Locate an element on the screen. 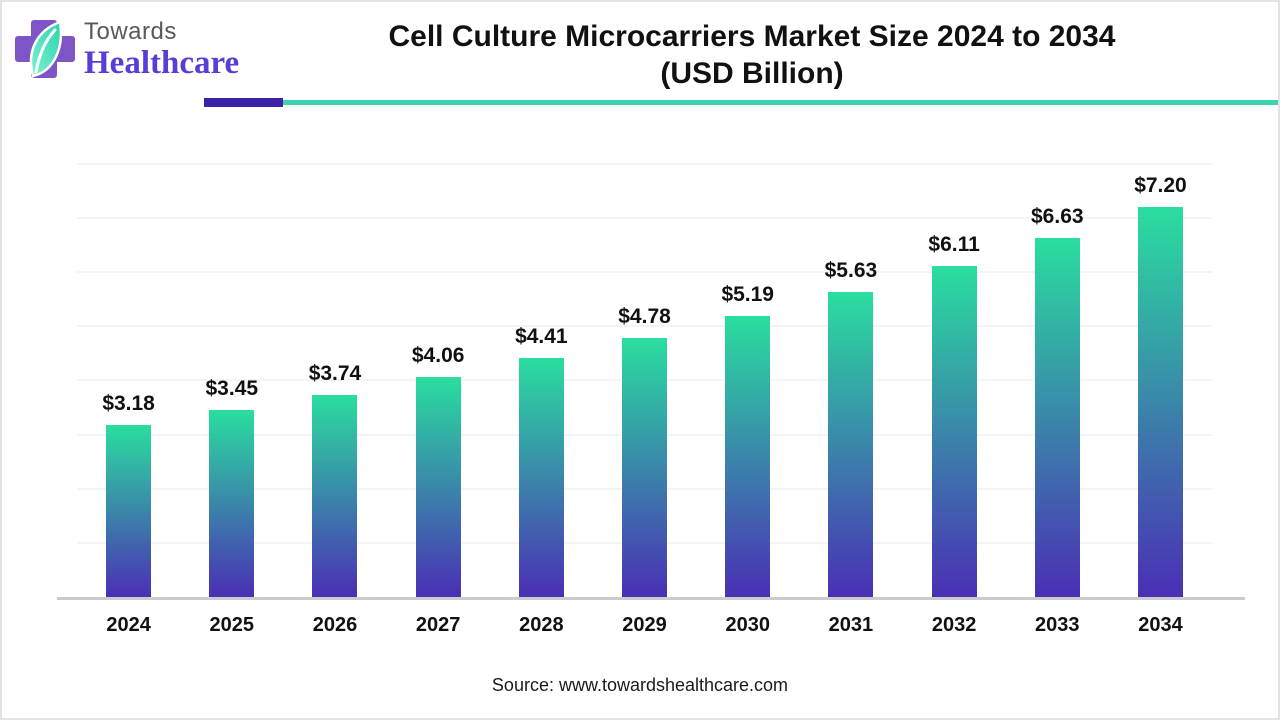  bar-column: $5.63 2031 is located at coordinates (850, 400).